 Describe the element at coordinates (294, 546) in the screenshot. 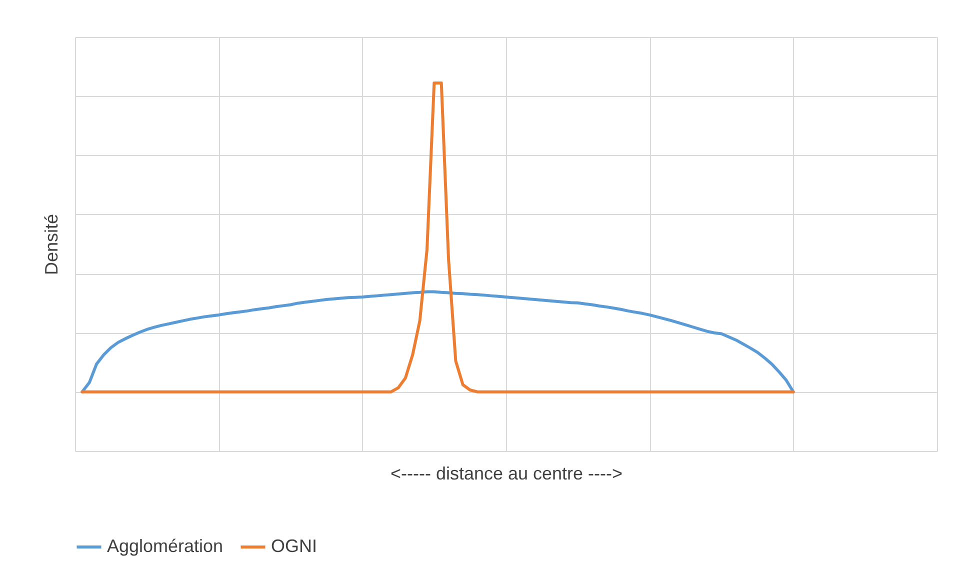

I see `legend-label: OGNI` at that location.